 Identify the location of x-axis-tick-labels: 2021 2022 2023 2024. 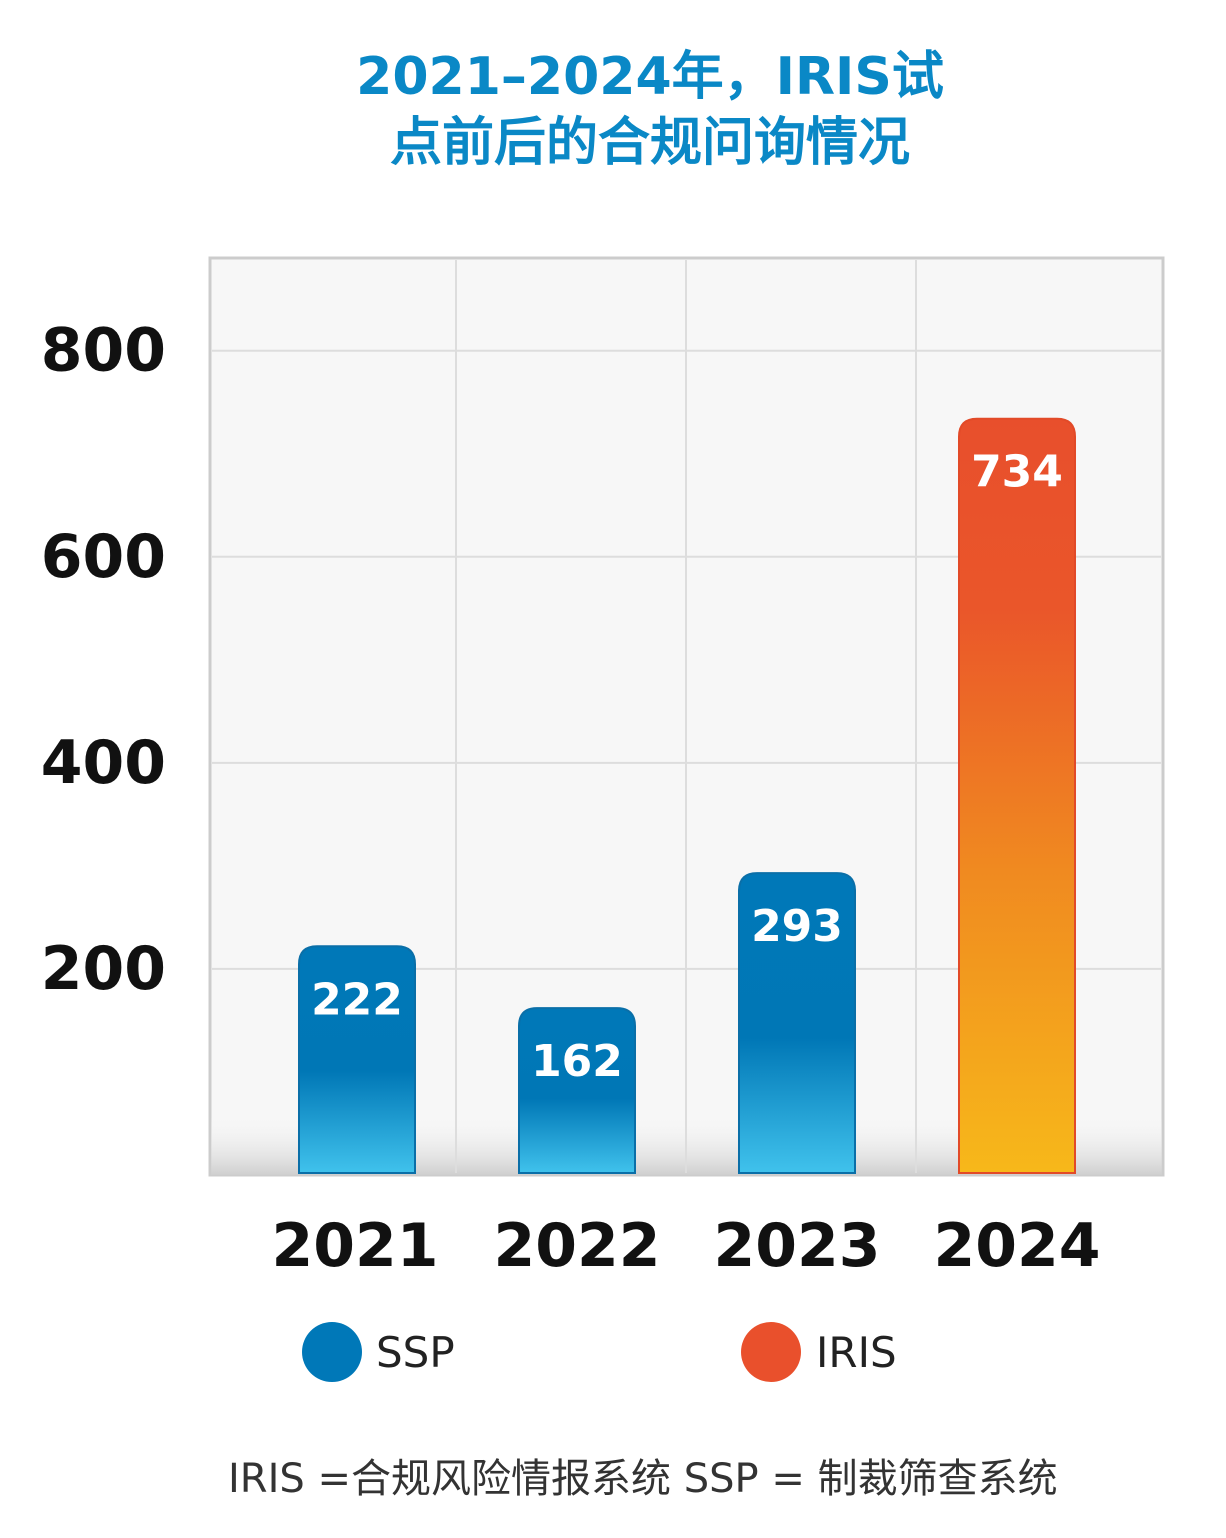
(686, 1246).